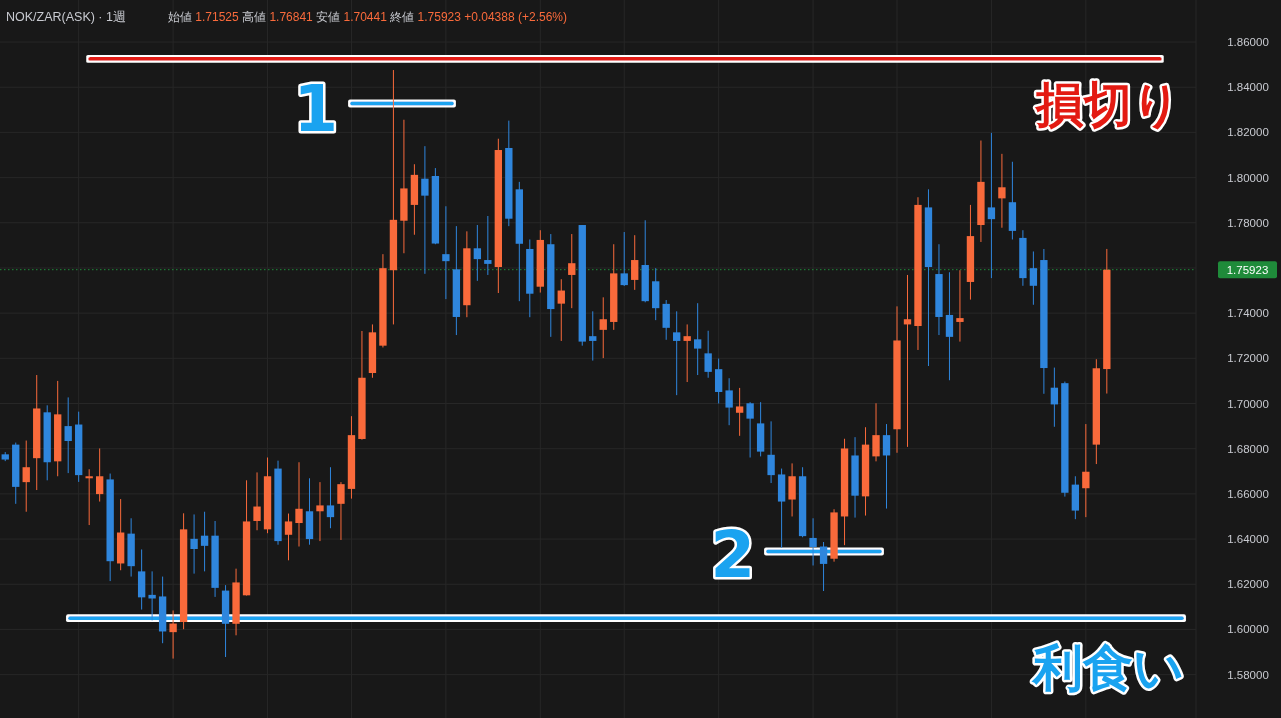 The width and height of the screenshot is (1281, 718). Describe the element at coordinates (1248, 222) in the screenshot. I see `y-tick-label: 1.78000` at that location.